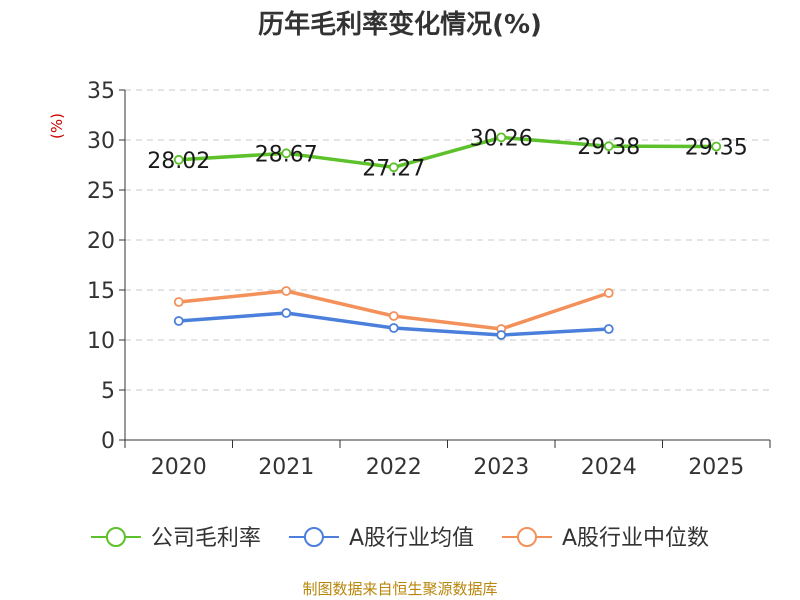 The height and width of the screenshot is (600, 800). I want to click on legend-label: 公司毛利率, so click(206, 538).